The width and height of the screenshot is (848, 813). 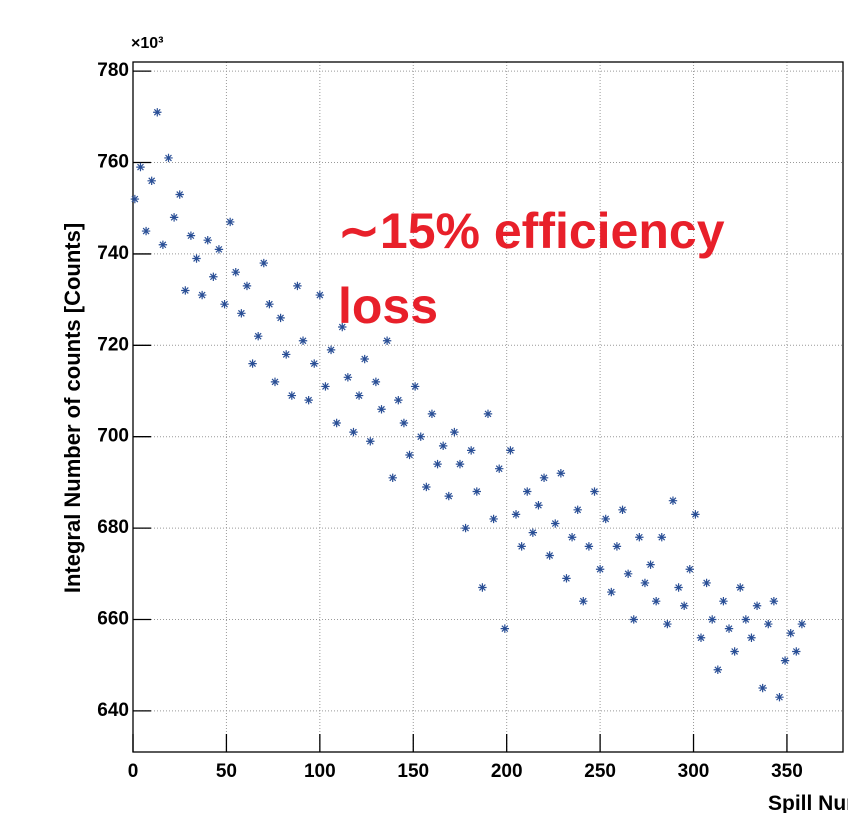 I want to click on x-axis-label: Spill Number, so click(x=808, y=802).